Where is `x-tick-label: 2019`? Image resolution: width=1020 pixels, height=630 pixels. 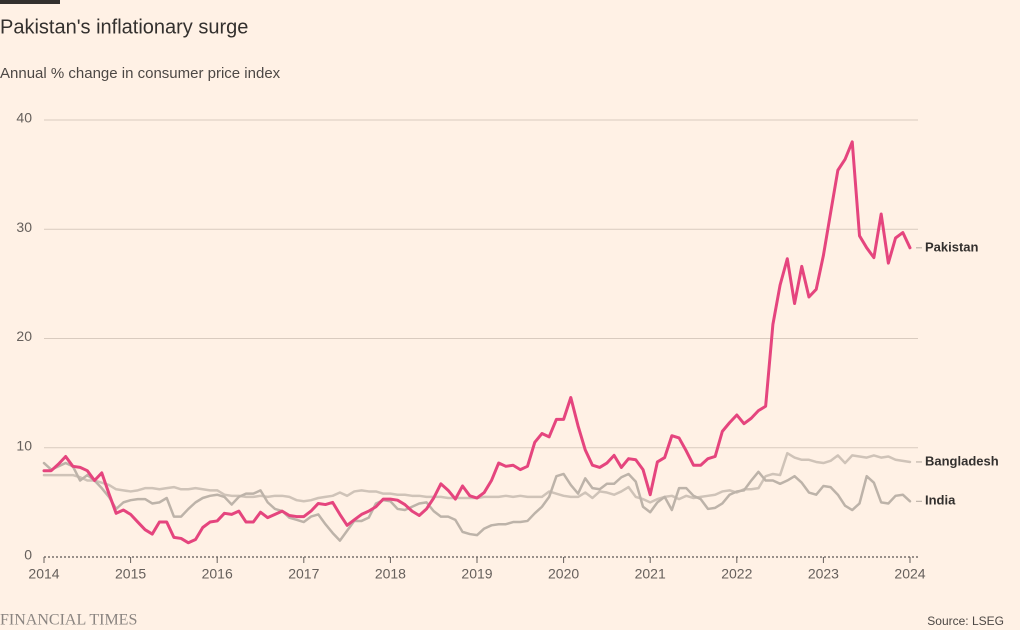 x-tick-label: 2019 is located at coordinates (476, 574).